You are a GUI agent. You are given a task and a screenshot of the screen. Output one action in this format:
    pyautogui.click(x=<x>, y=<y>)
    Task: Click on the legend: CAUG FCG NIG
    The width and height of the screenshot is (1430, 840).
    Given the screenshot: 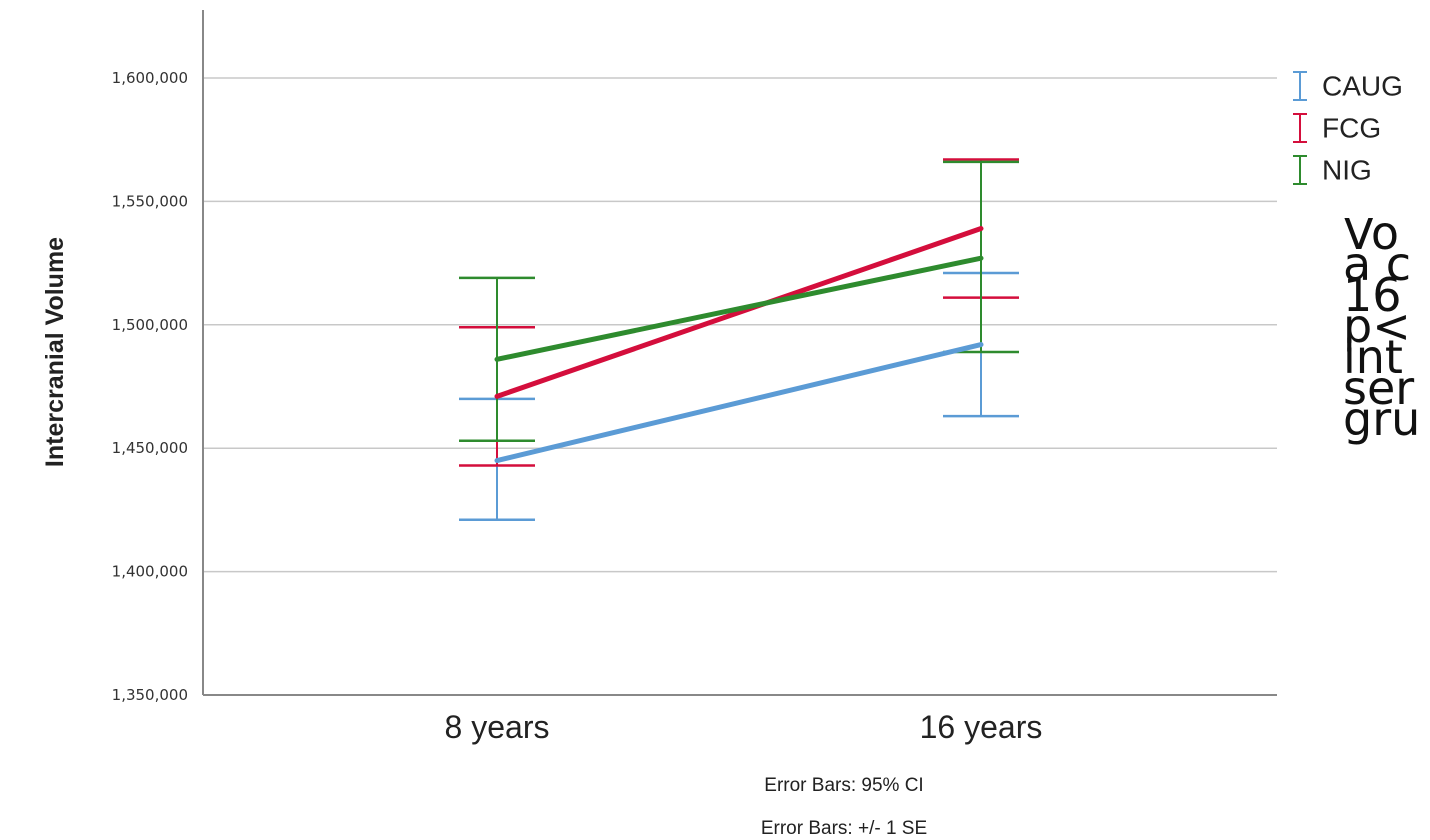 What is the action you would take?
    pyautogui.click(x=1348, y=128)
    